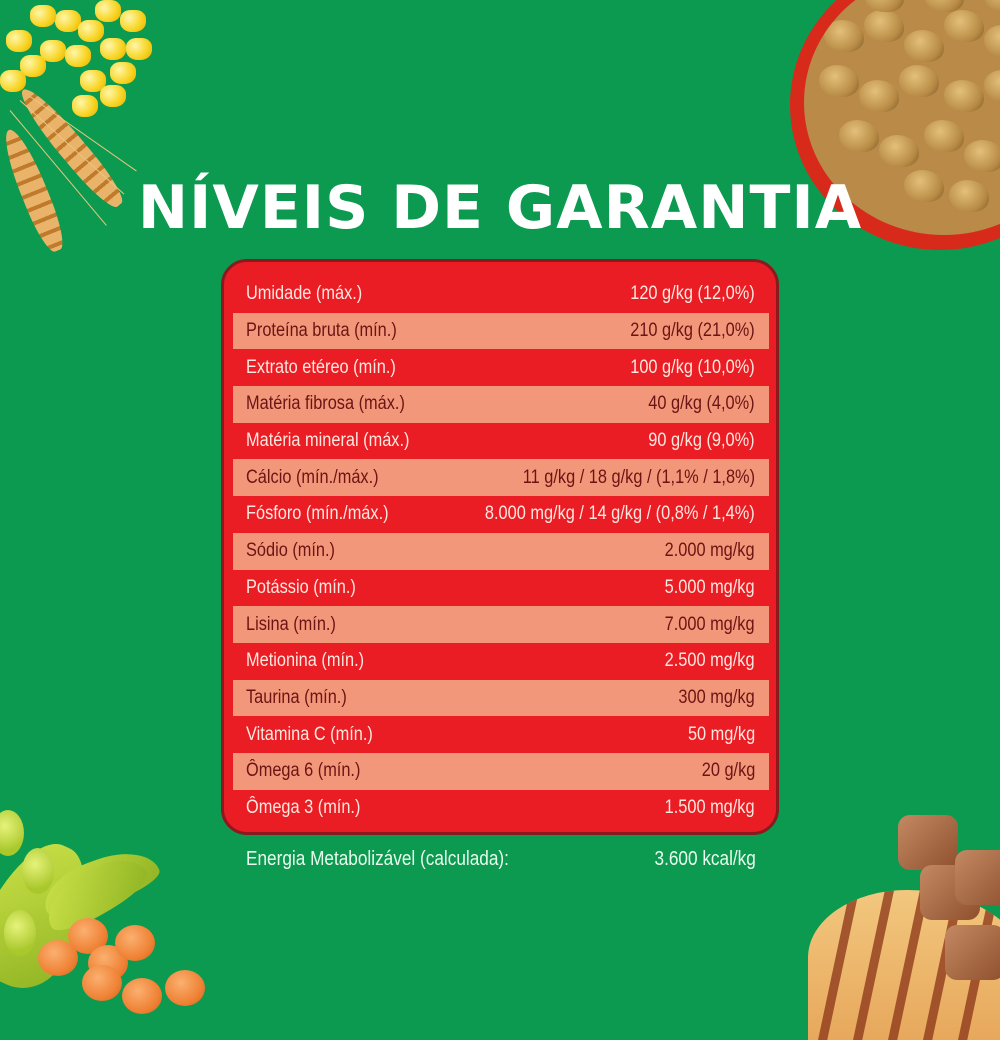  What do you see at coordinates (500, 208) in the screenshot?
I see `page-title: NÍVEIS DE GARANTIA` at bounding box center [500, 208].